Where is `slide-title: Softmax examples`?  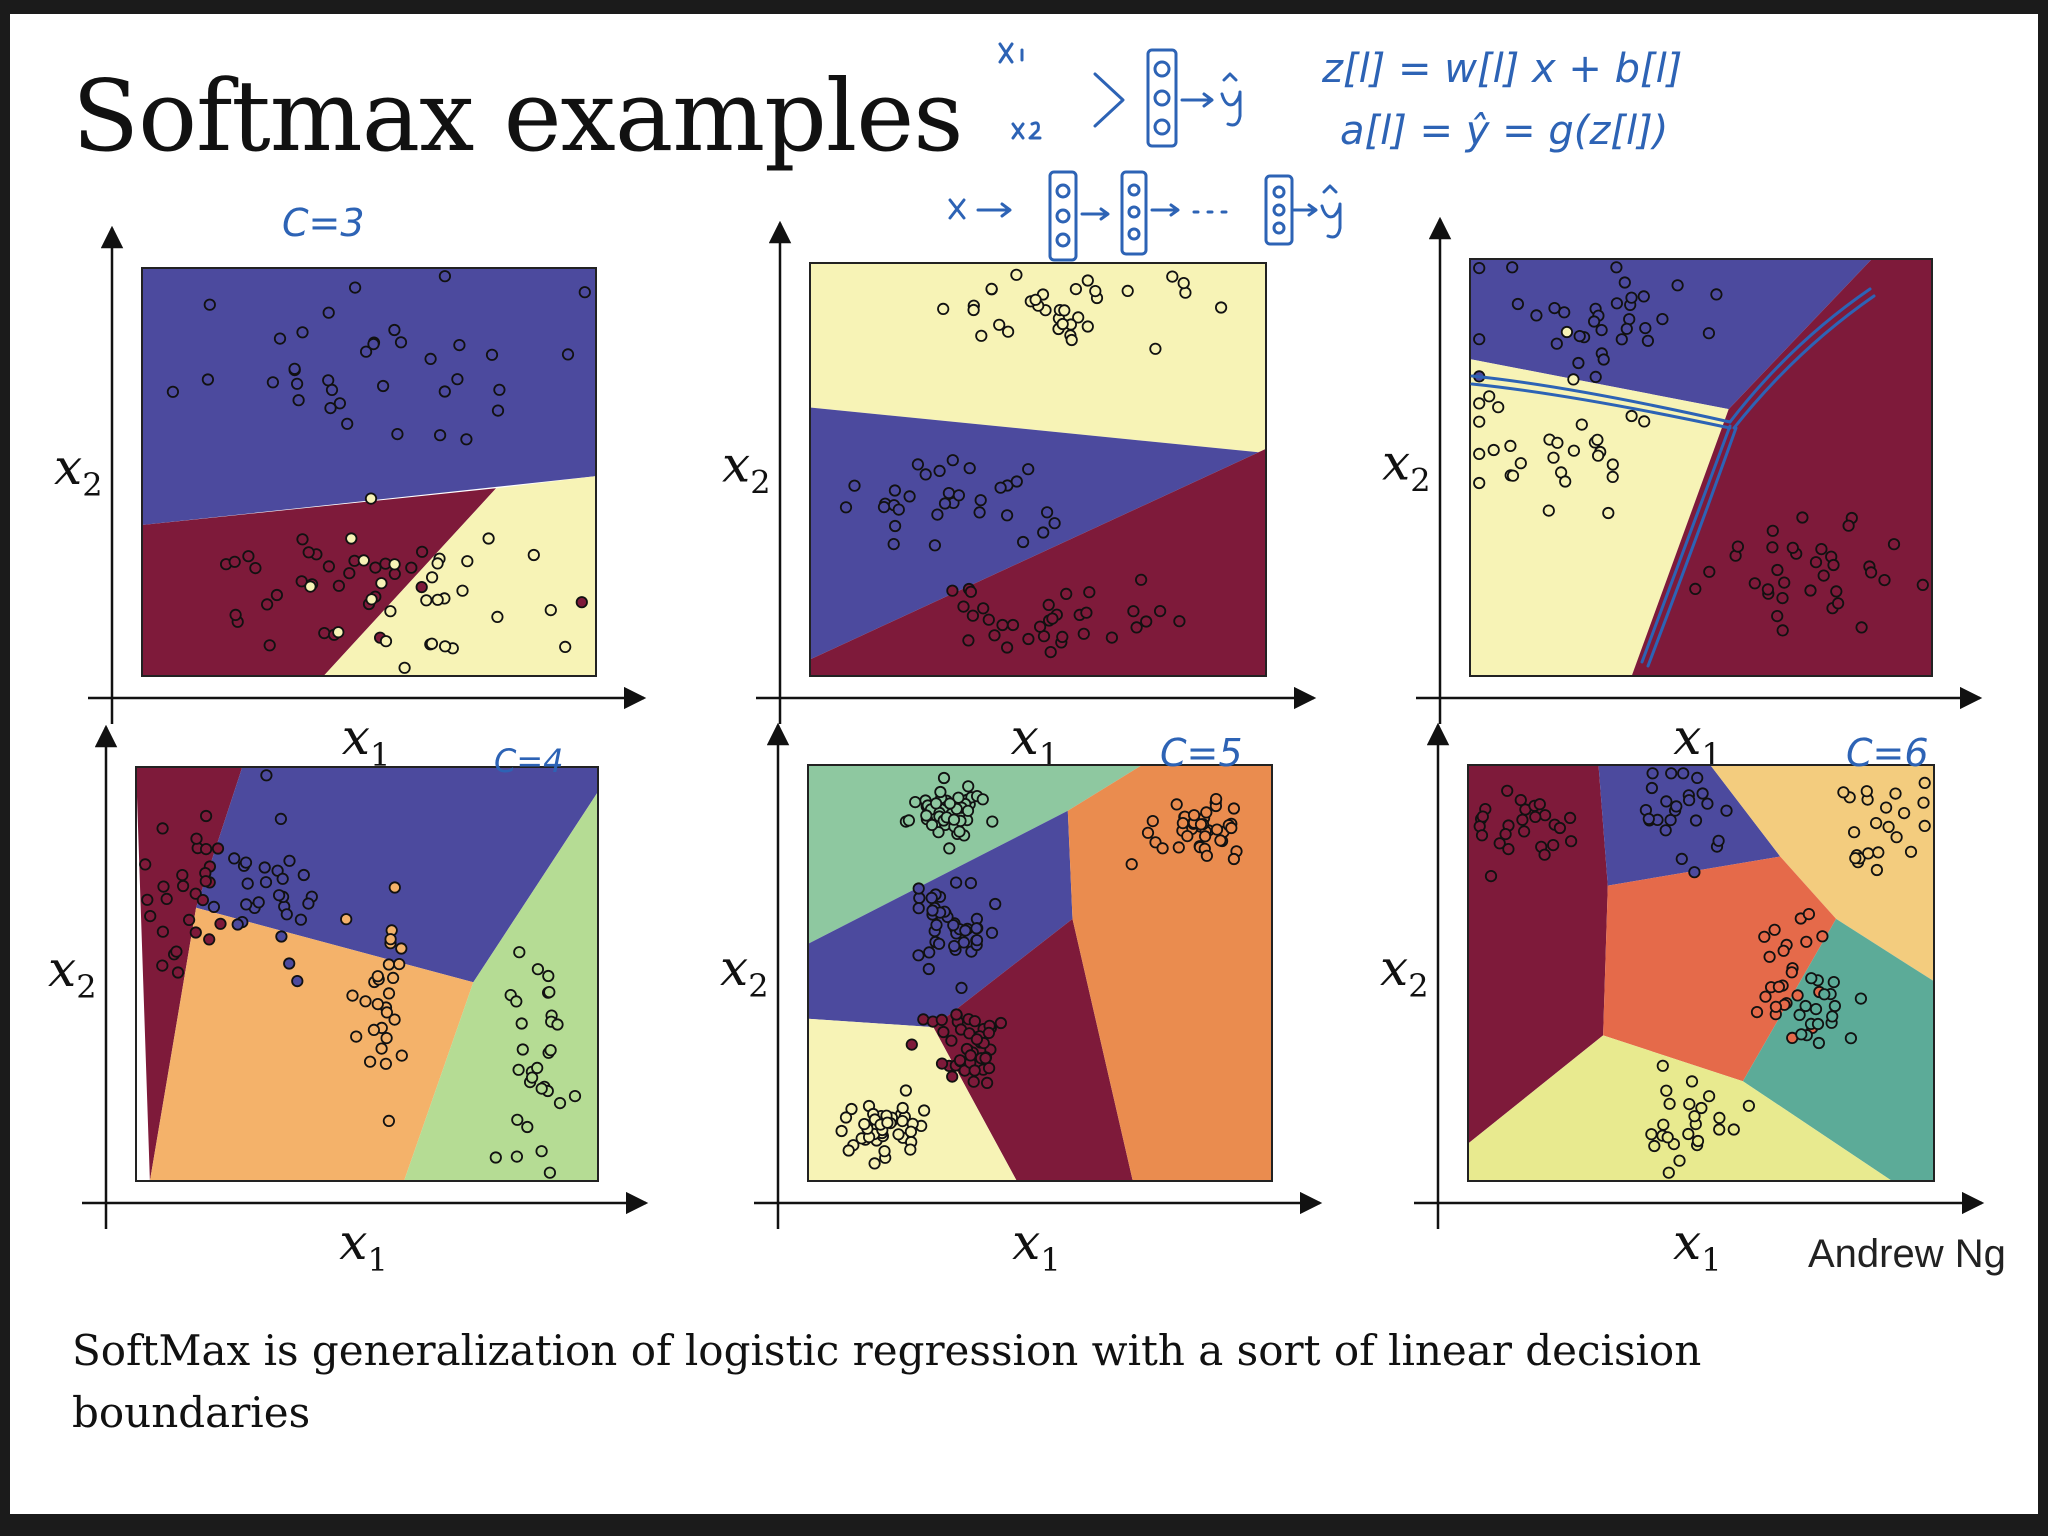 slide-title: Softmax examples is located at coordinates (518, 117).